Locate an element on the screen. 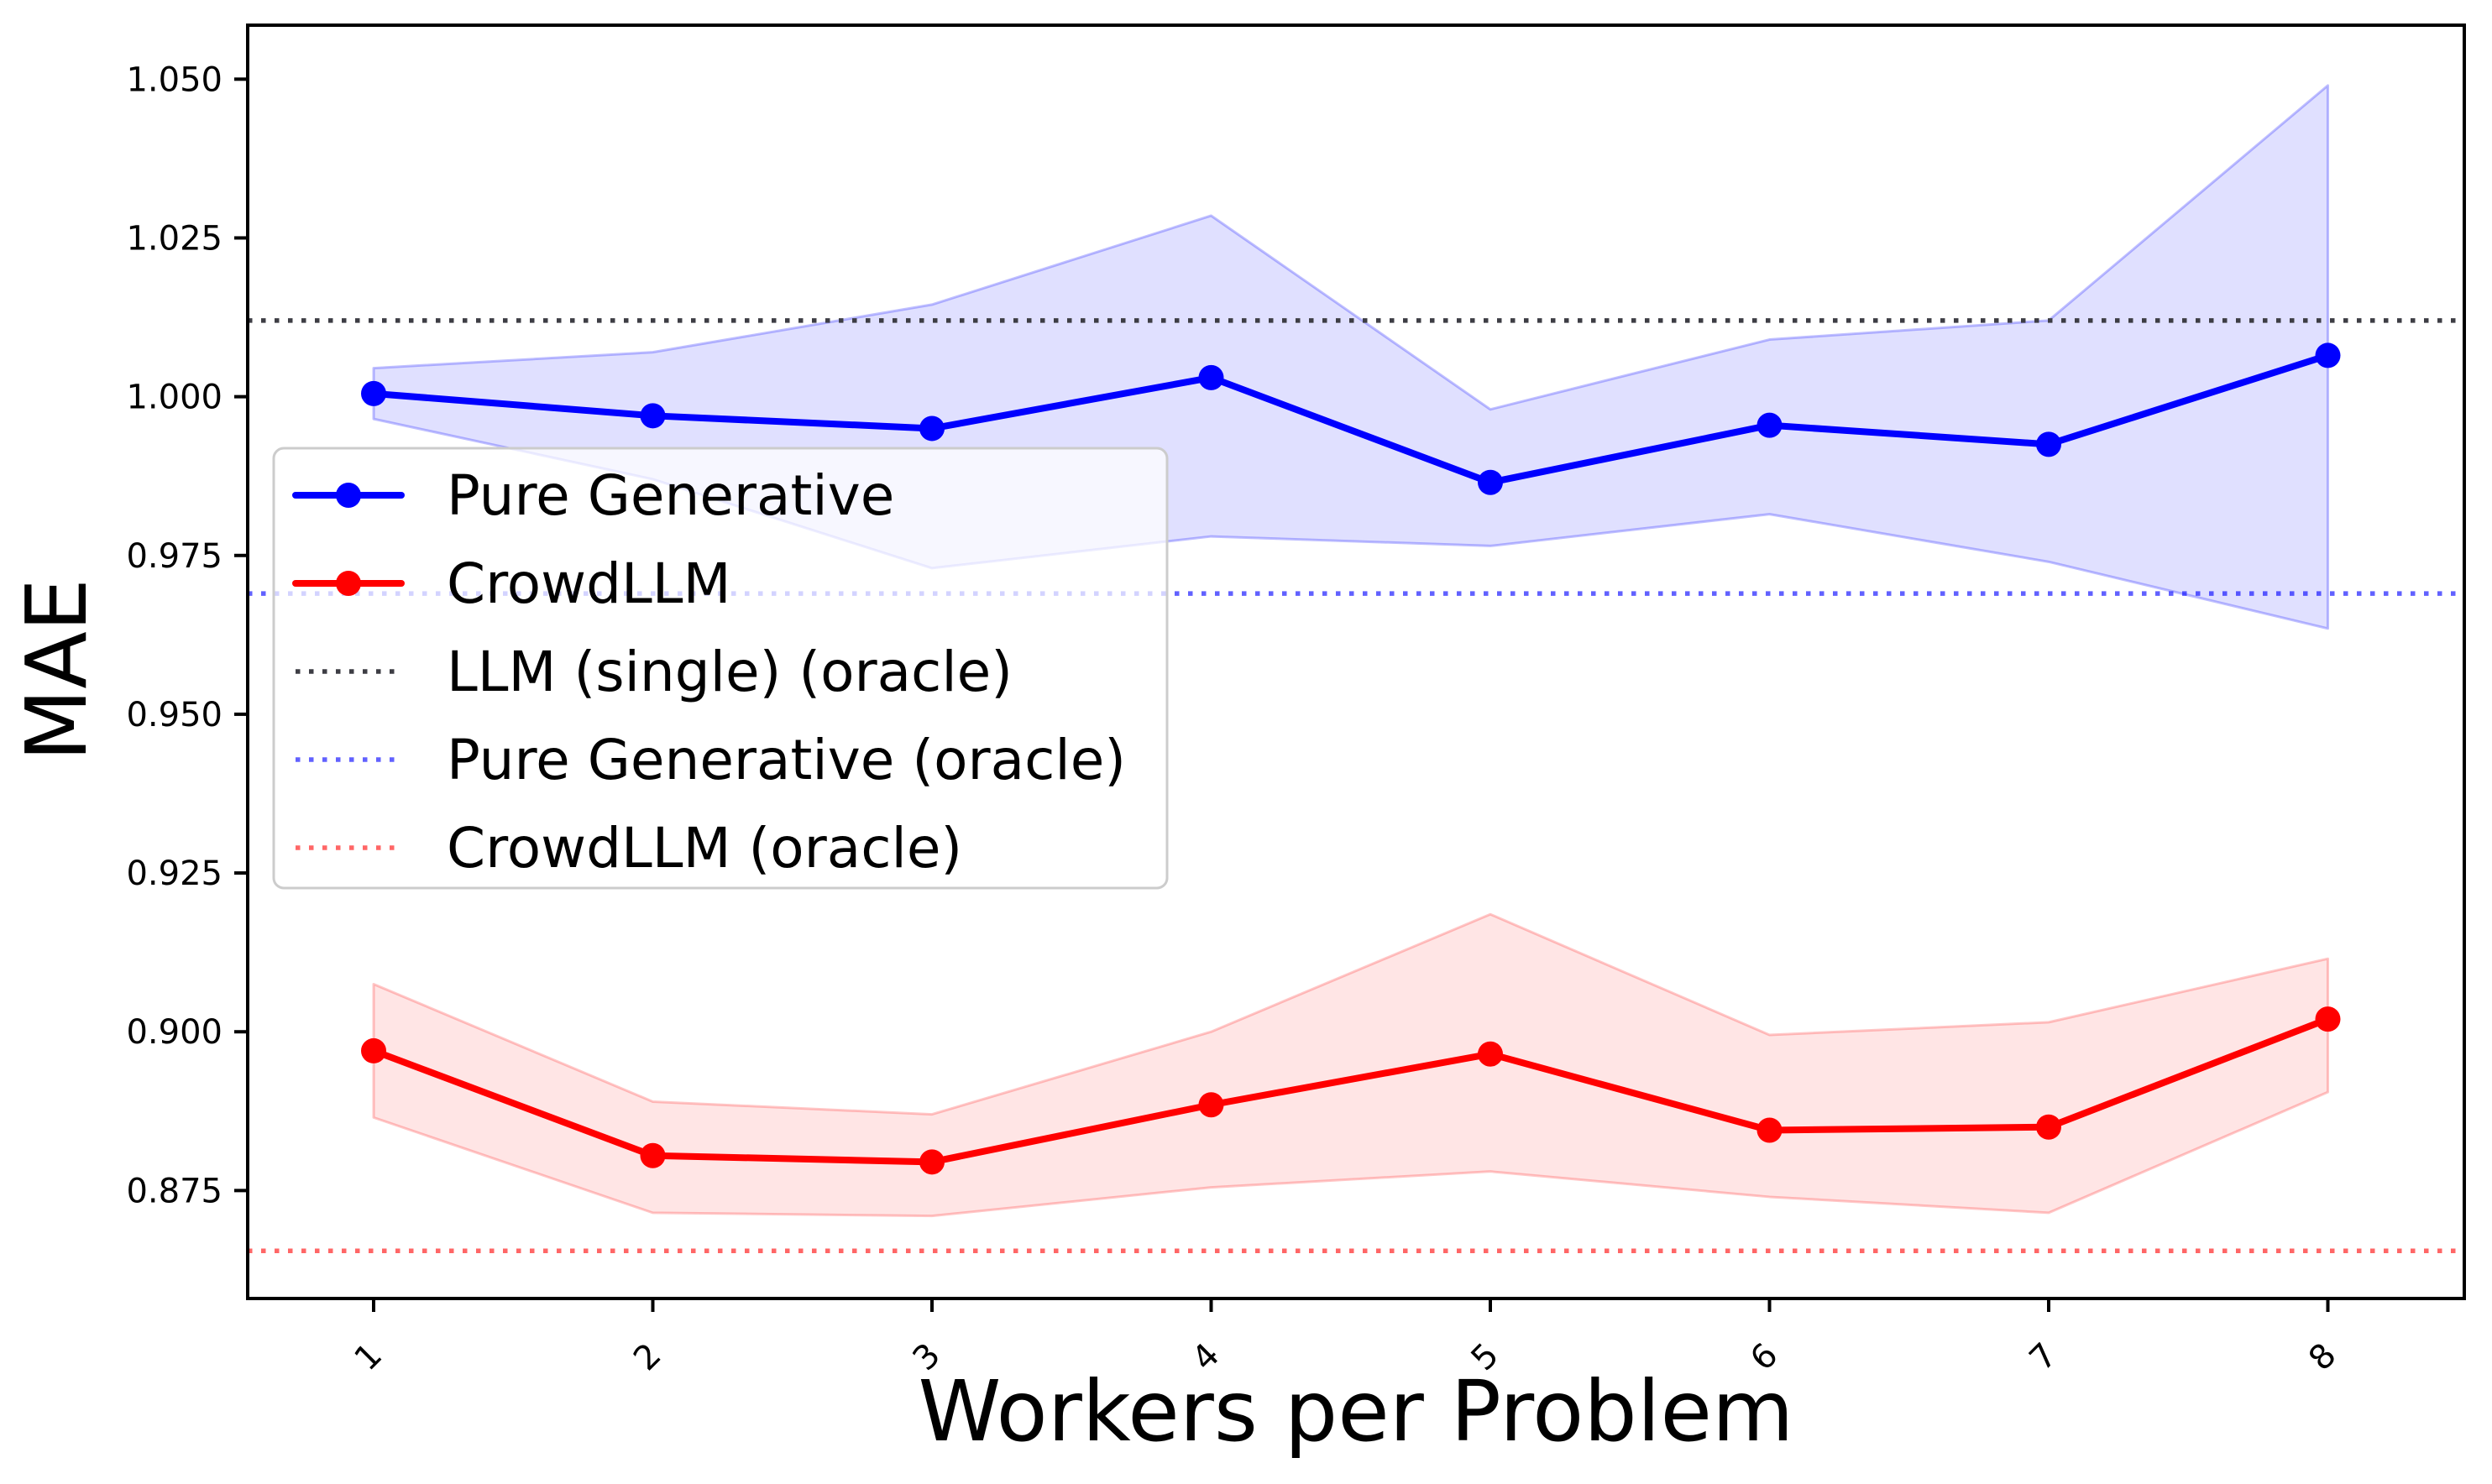 This screenshot has width=2492, height=1484. x-tick-label: 1 is located at coordinates (369, 1357).